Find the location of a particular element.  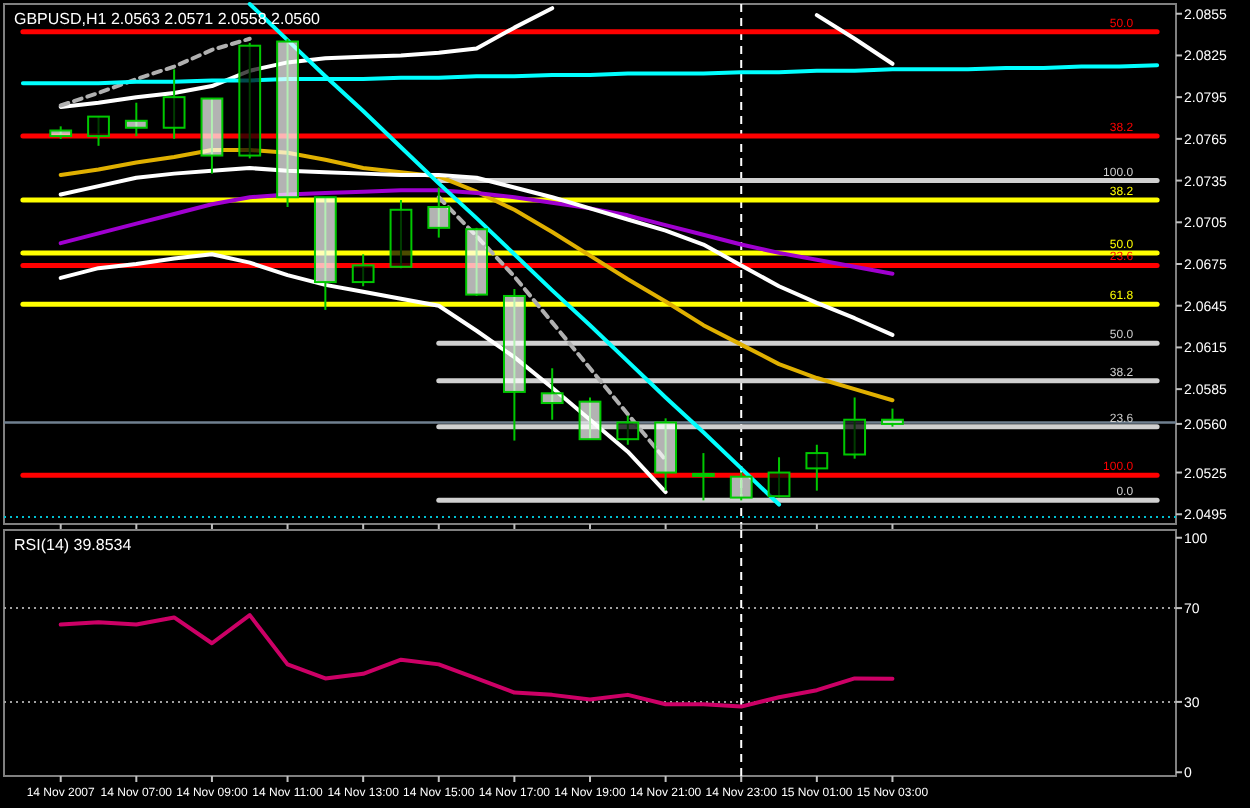

chart-title: GBPUSD,H1 2.0563 2.0571 2.0558 2.0560 is located at coordinates (168, 19).